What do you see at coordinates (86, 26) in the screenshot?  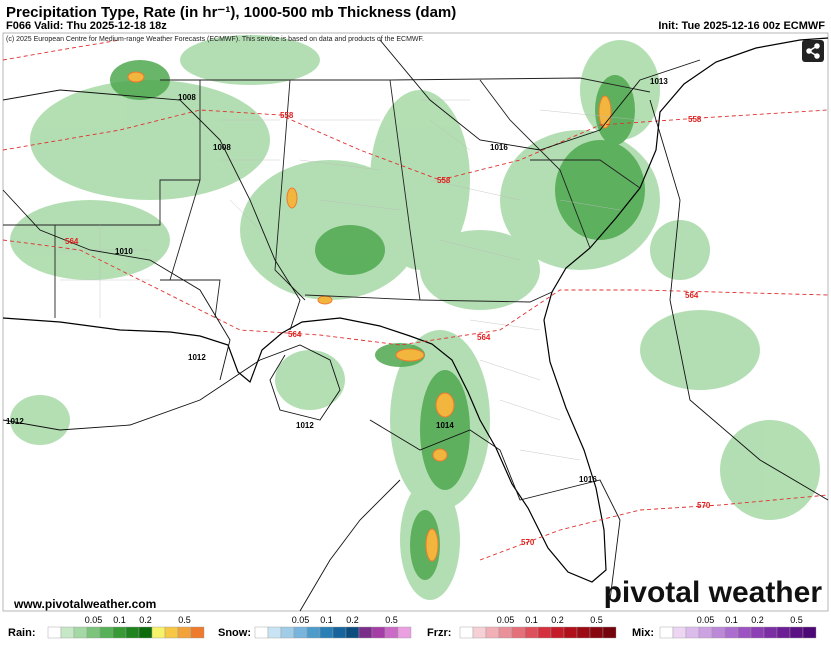 I see `valid-time: F066 Valid: Thu 2025-12-18 18z` at bounding box center [86, 26].